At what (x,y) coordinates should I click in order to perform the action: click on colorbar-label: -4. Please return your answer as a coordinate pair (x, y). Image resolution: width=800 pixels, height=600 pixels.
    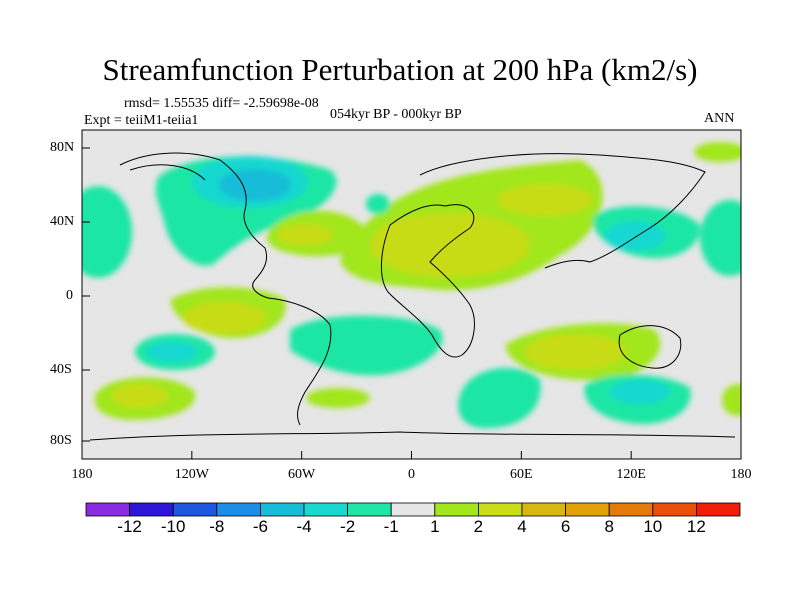
    Looking at the image, I should click on (304, 526).